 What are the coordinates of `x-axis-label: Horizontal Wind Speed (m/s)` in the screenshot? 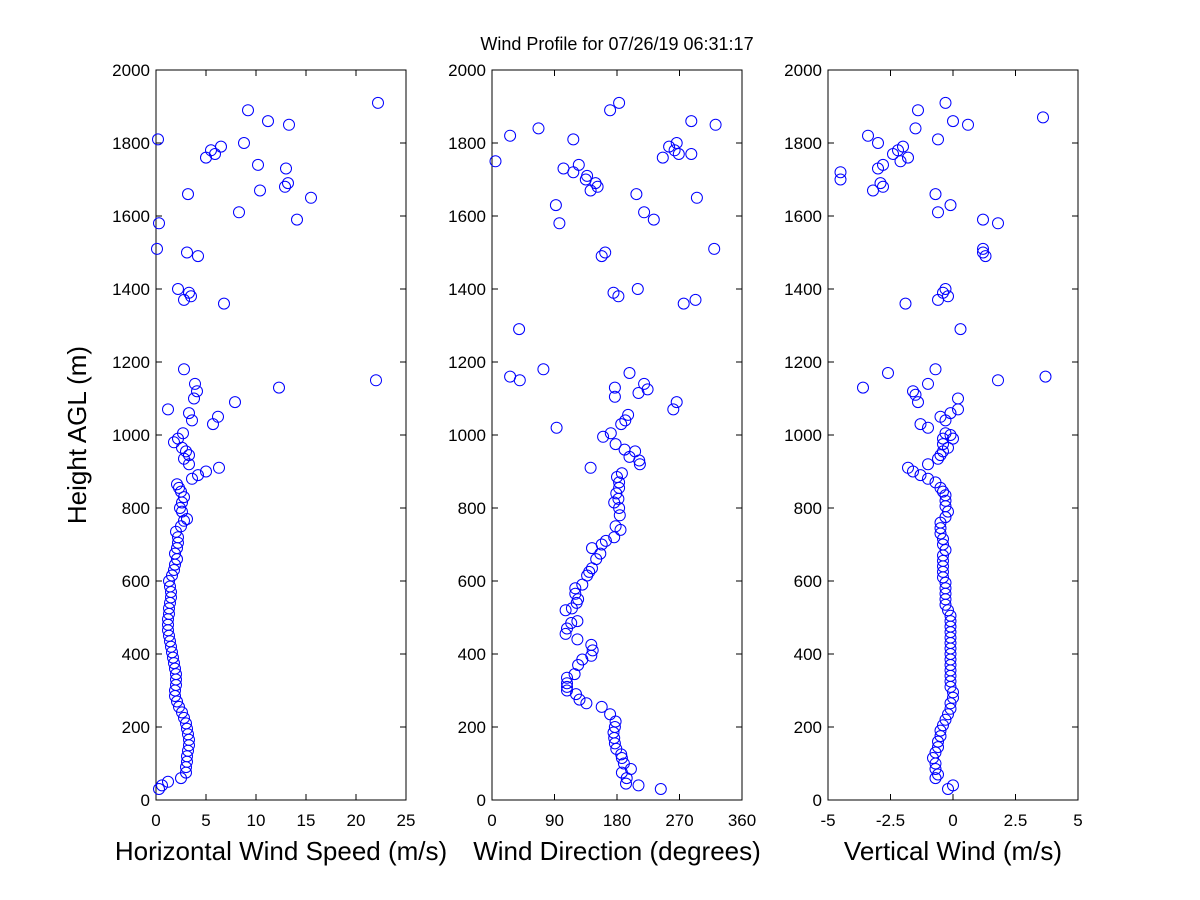 It's located at (281, 851).